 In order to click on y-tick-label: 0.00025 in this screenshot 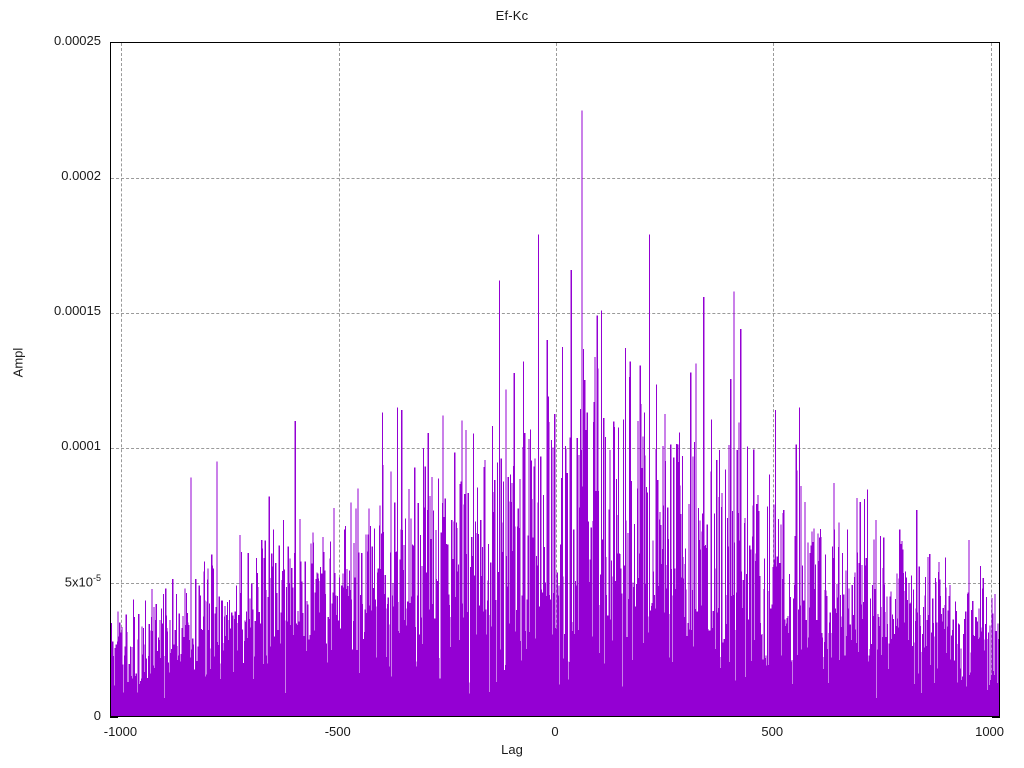, I will do `click(77, 40)`.